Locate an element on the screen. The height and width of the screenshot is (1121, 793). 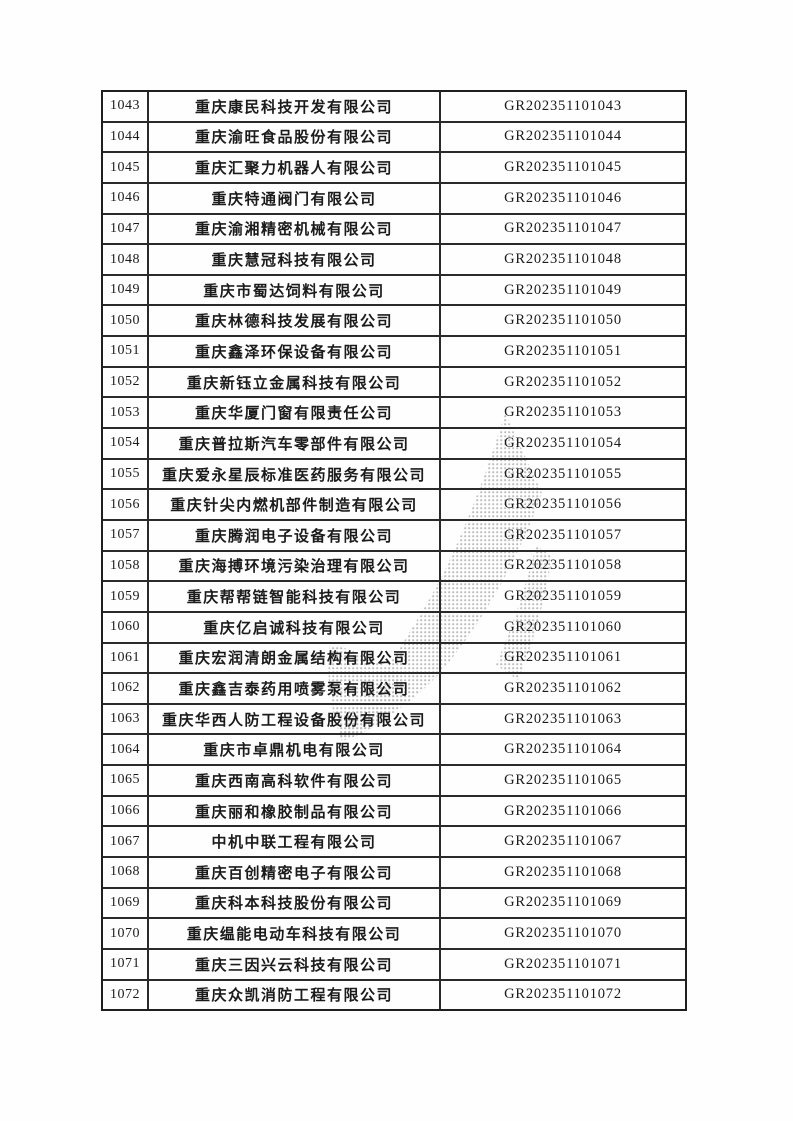
cert-cell: GR202351101064 is located at coordinates (563, 749).